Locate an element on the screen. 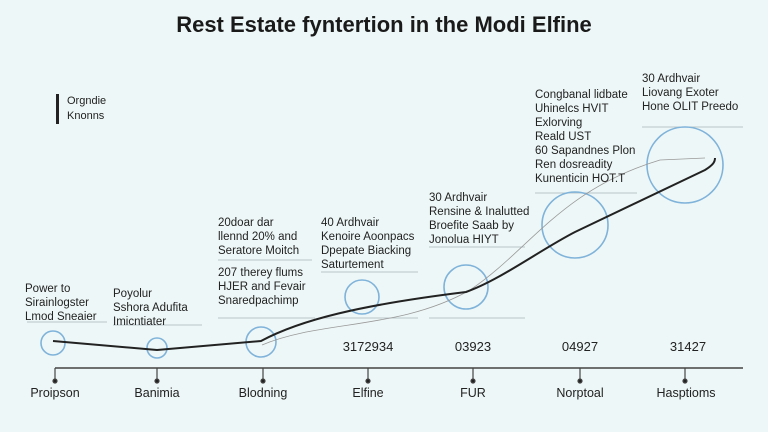 The height and width of the screenshot is (432, 768). text-line: Lmod Sneaier is located at coordinates (61, 317).